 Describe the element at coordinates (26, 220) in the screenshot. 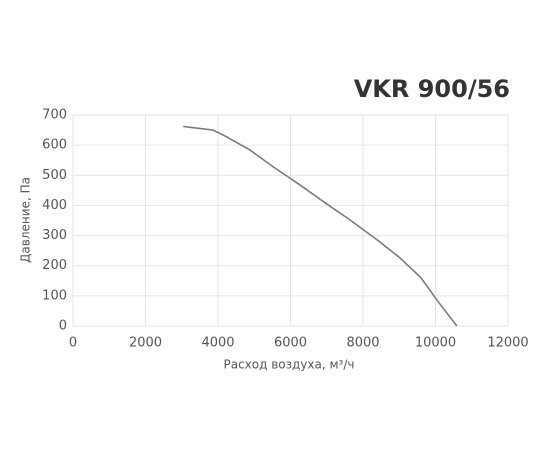

I see `y-axis-label: Давление, Па` at that location.